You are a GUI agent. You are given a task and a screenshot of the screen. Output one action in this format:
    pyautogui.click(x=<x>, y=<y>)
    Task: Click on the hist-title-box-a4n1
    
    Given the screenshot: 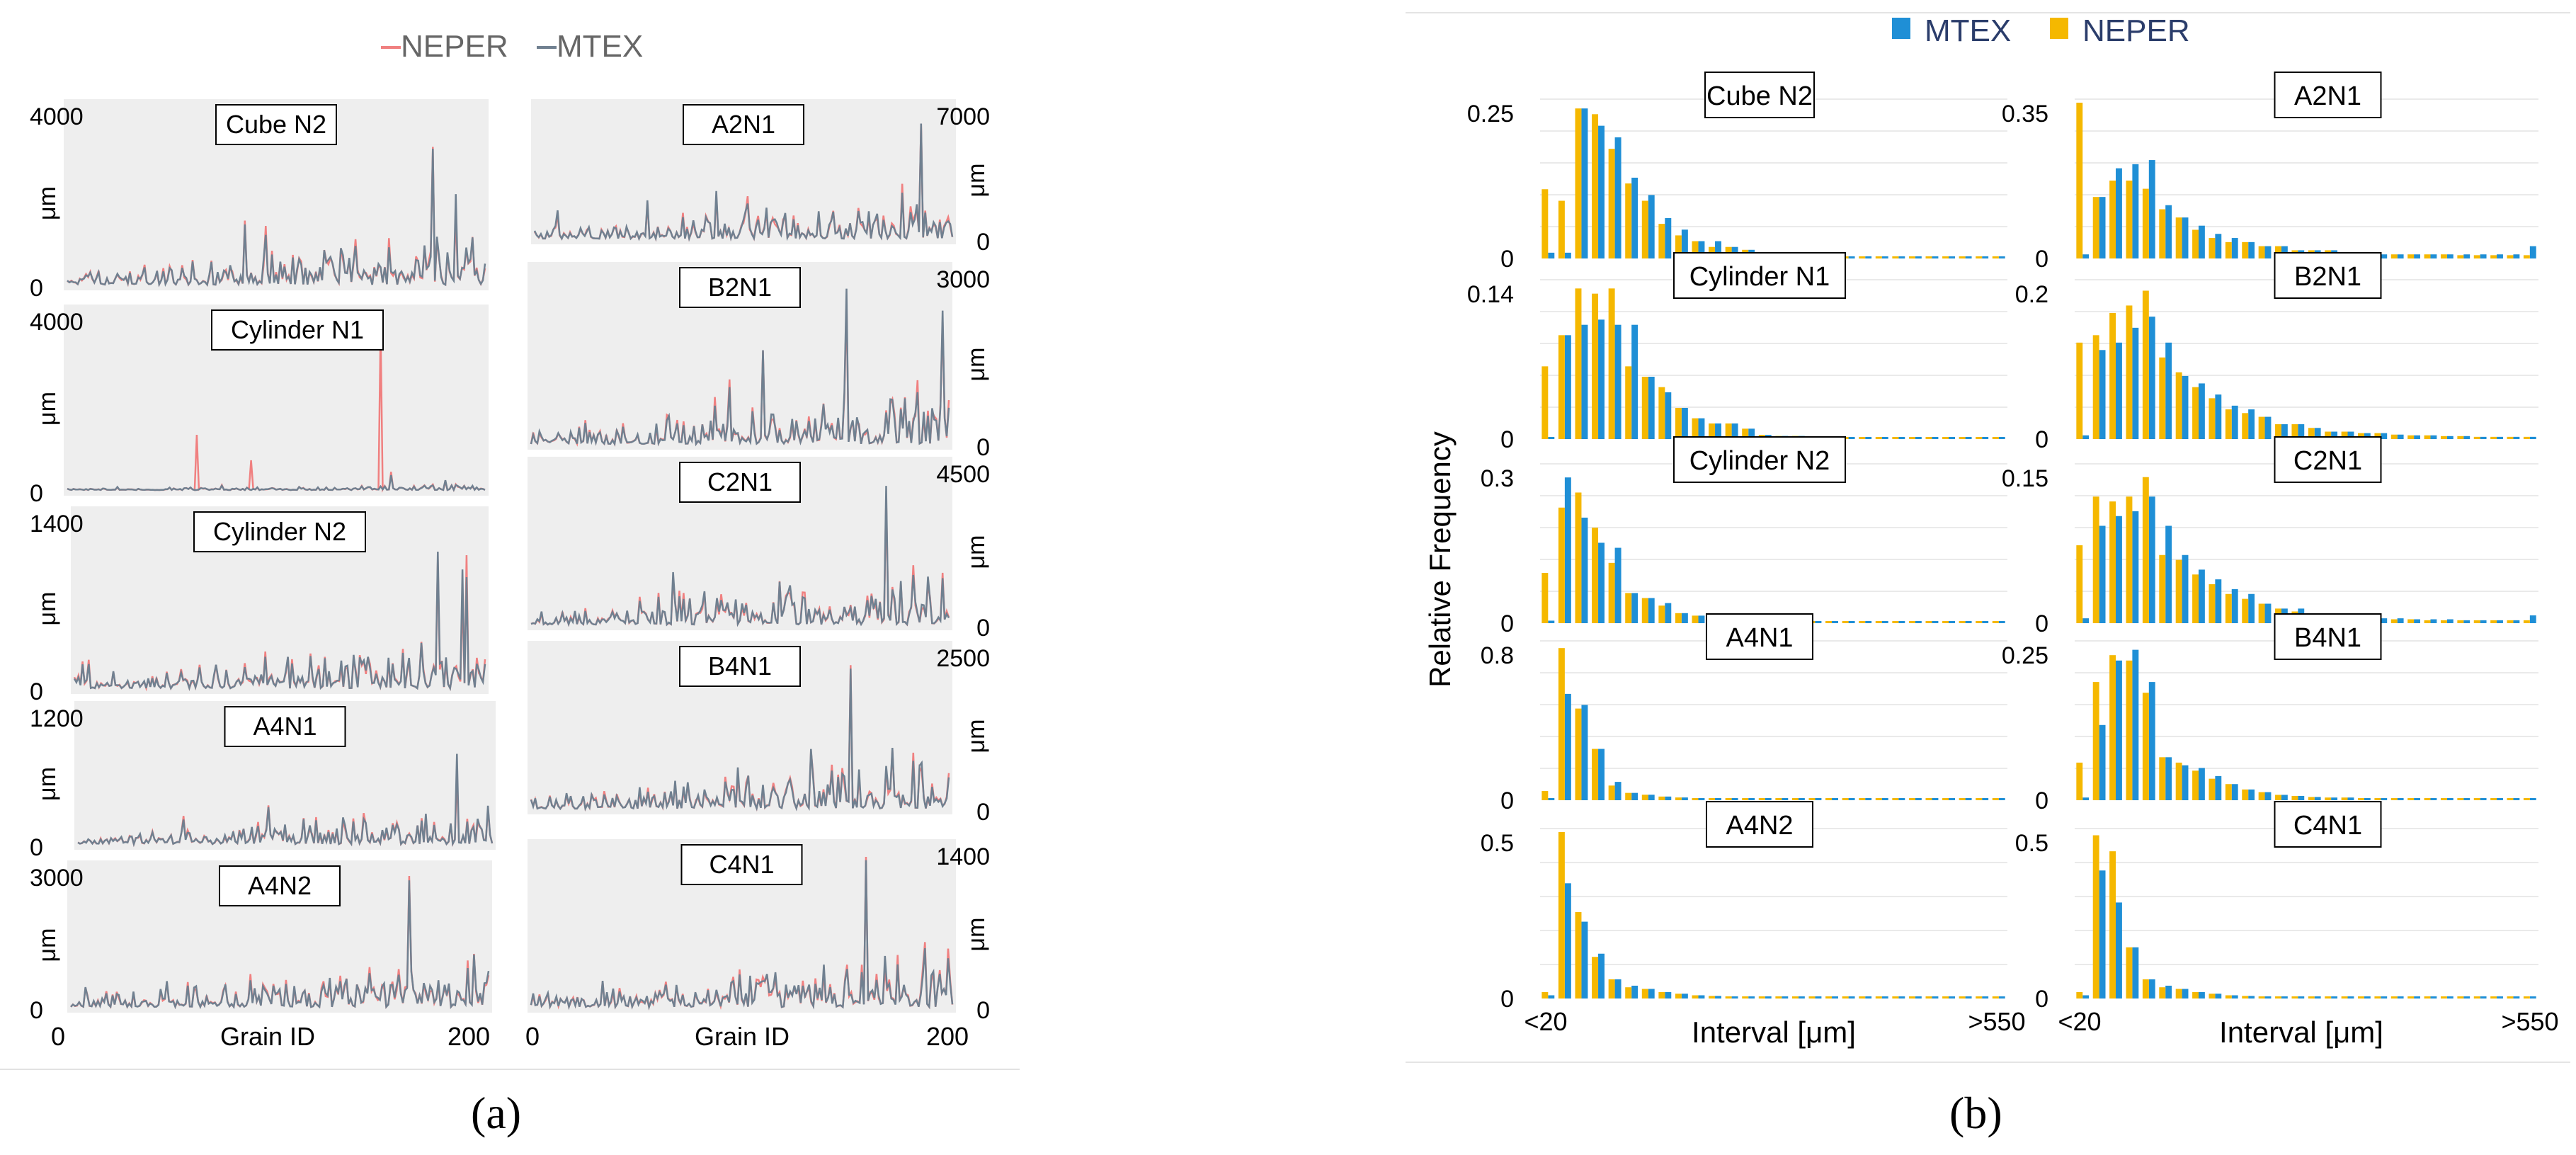 What is the action you would take?
    pyautogui.click(x=1760, y=636)
    